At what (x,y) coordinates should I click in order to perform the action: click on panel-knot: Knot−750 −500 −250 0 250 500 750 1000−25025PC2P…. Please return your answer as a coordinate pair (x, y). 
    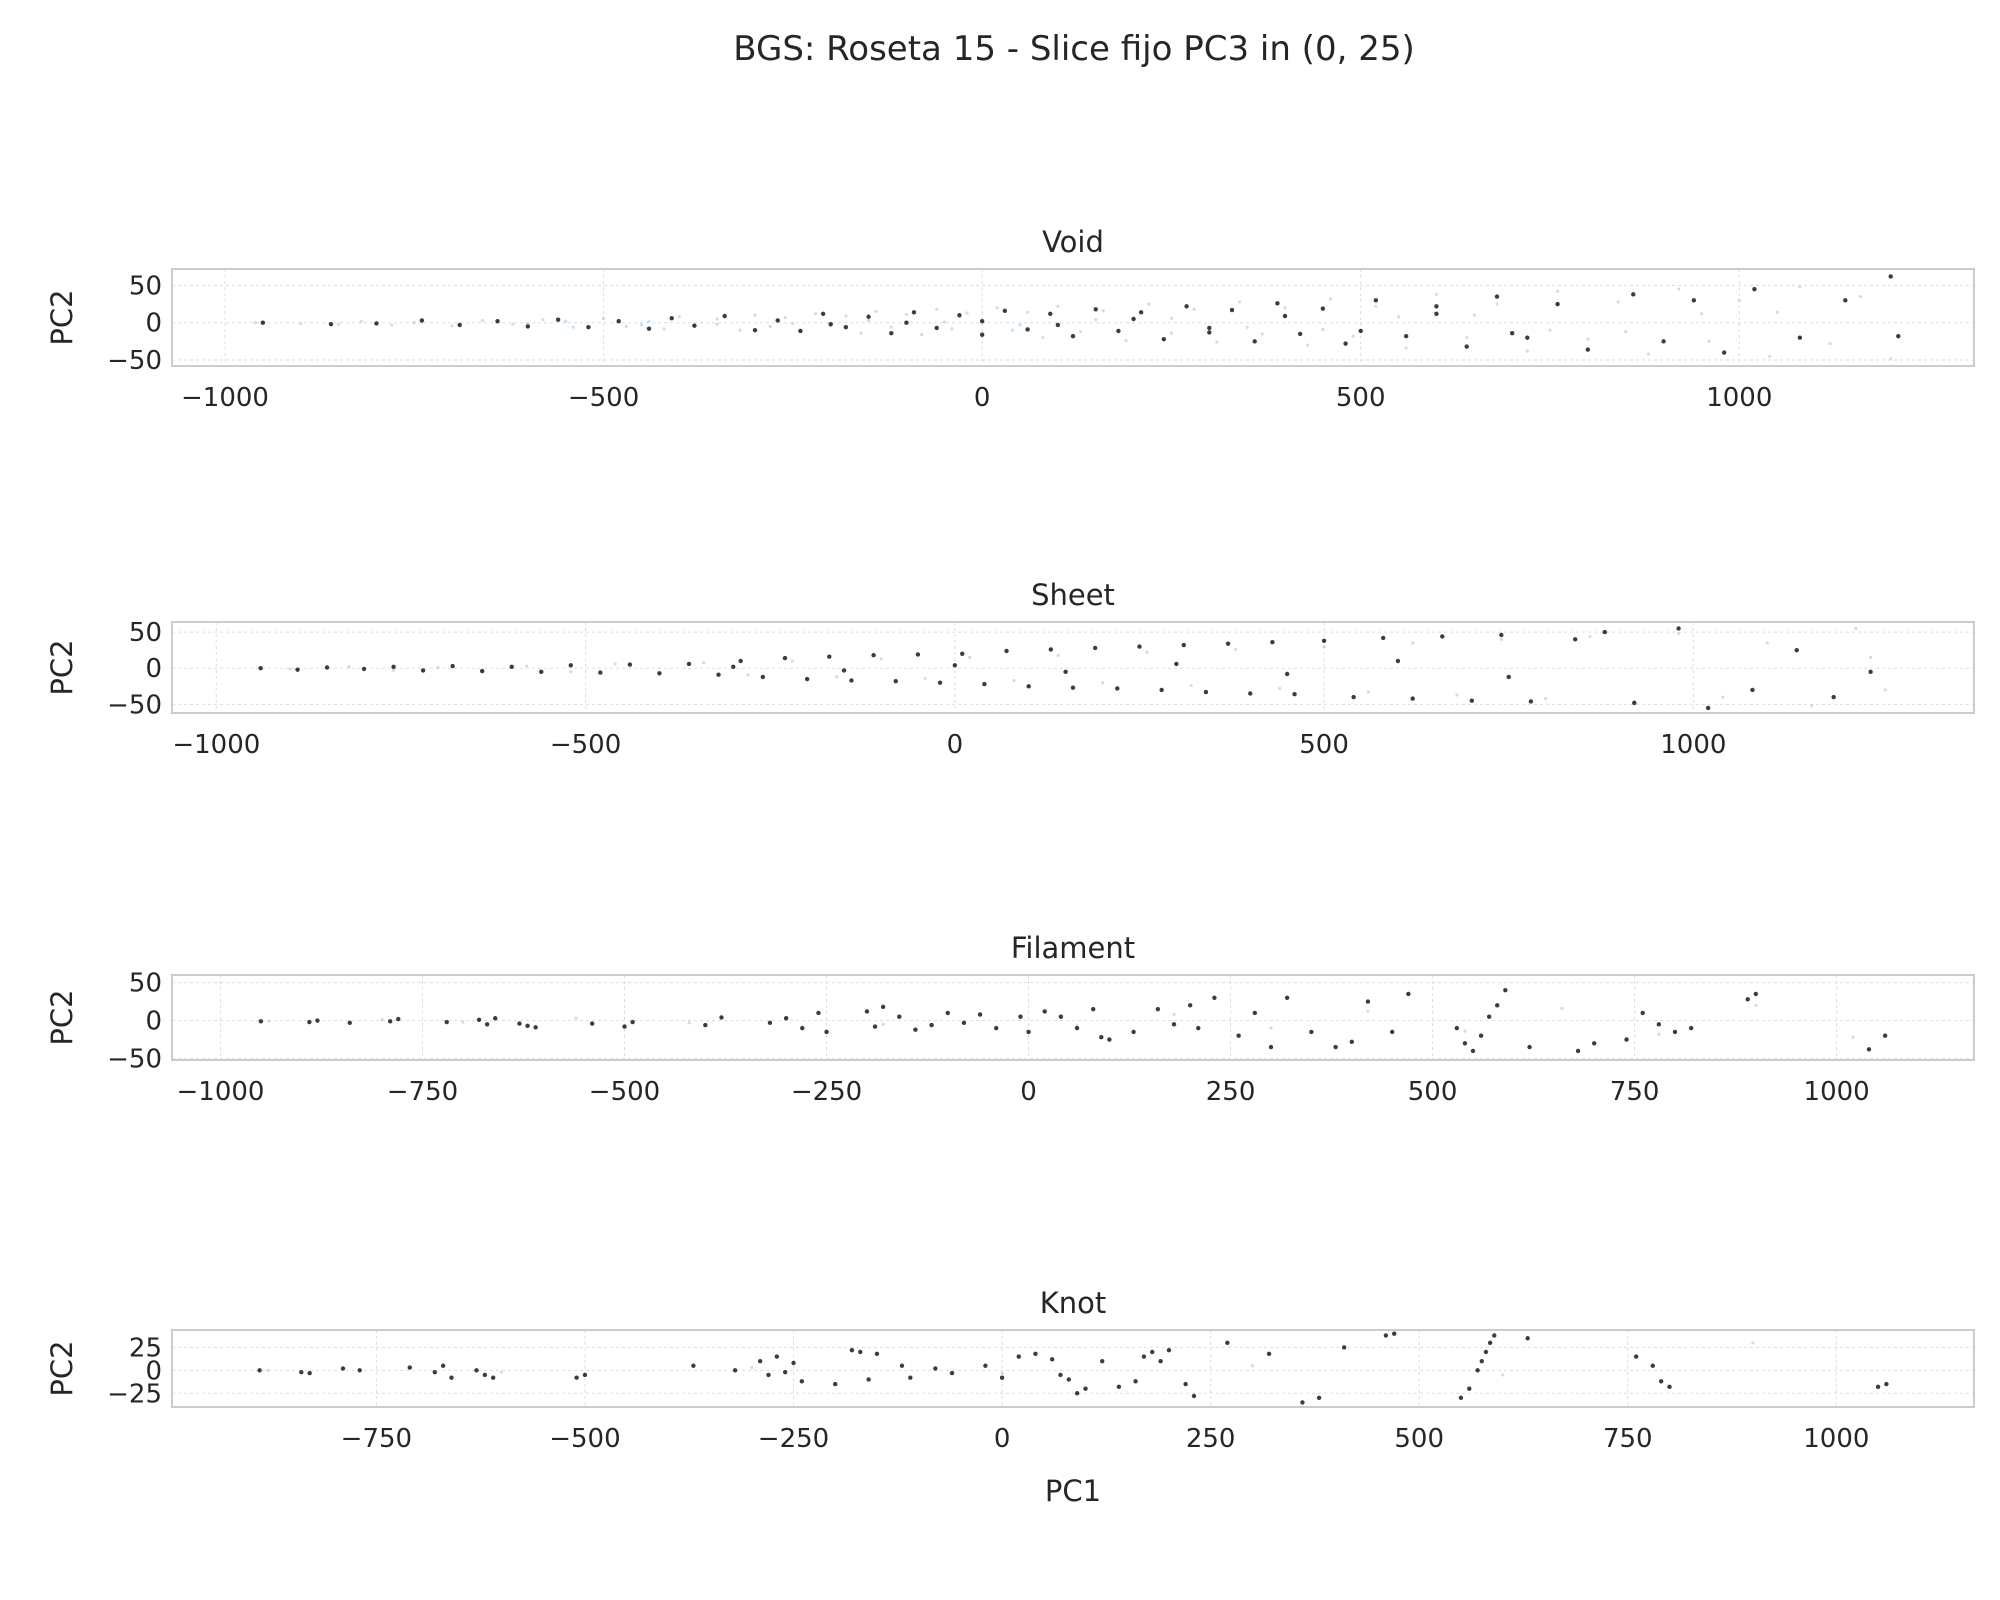
    Looking at the image, I should click on (1010, 1397).